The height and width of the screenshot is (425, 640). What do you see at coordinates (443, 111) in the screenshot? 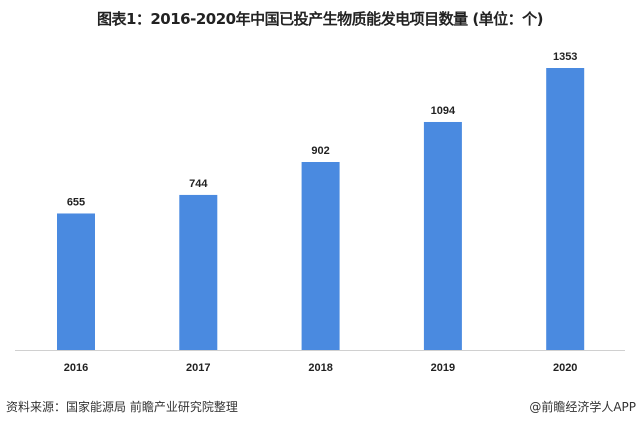
I see `data-label-2019: 1094` at bounding box center [443, 111].